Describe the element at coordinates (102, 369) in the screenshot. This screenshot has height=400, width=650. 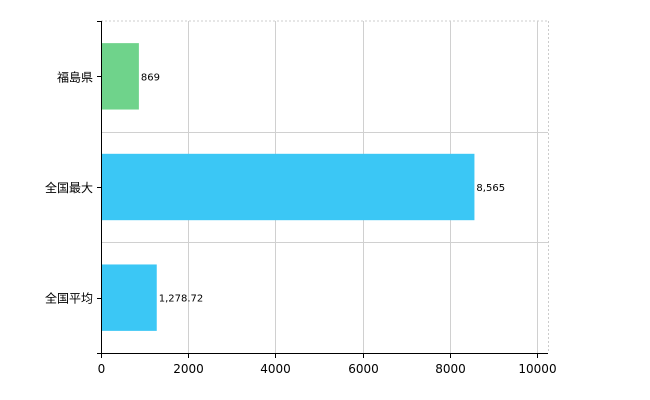
I see `x-tick-label: 0` at that location.